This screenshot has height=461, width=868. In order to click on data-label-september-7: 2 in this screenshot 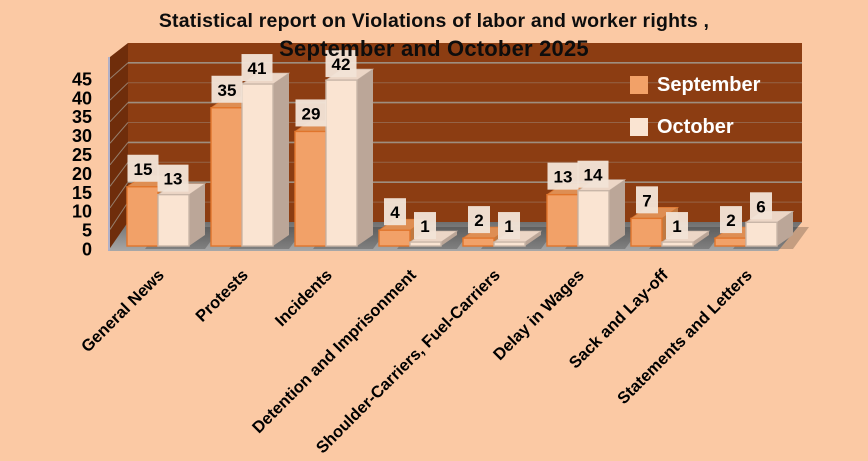, I will do `click(730, 220)`.